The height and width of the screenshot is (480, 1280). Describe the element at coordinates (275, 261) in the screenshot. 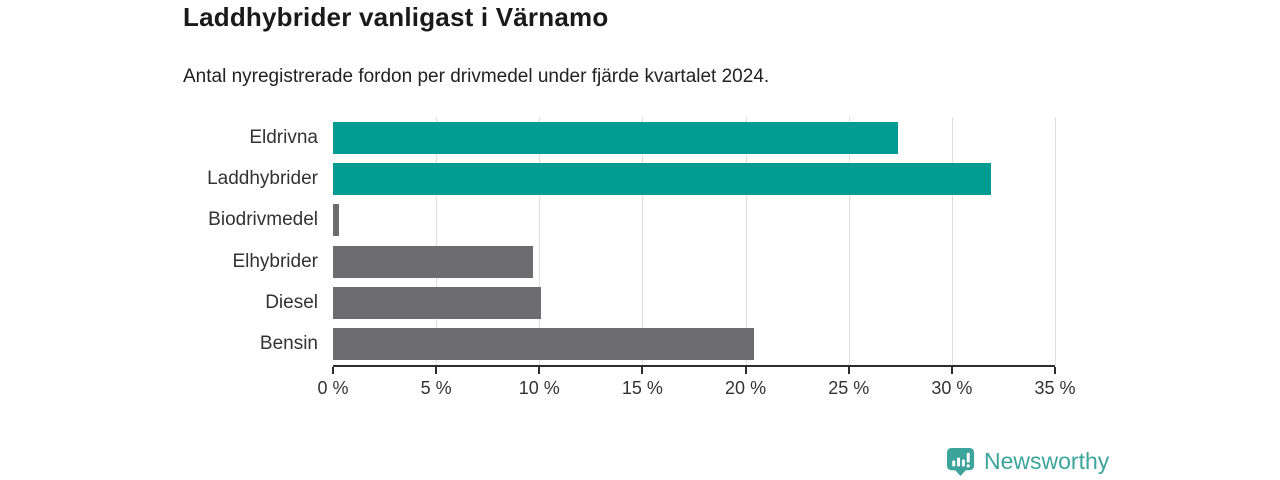

I see `category-label-elhybrider: Elhybrider` at that location.